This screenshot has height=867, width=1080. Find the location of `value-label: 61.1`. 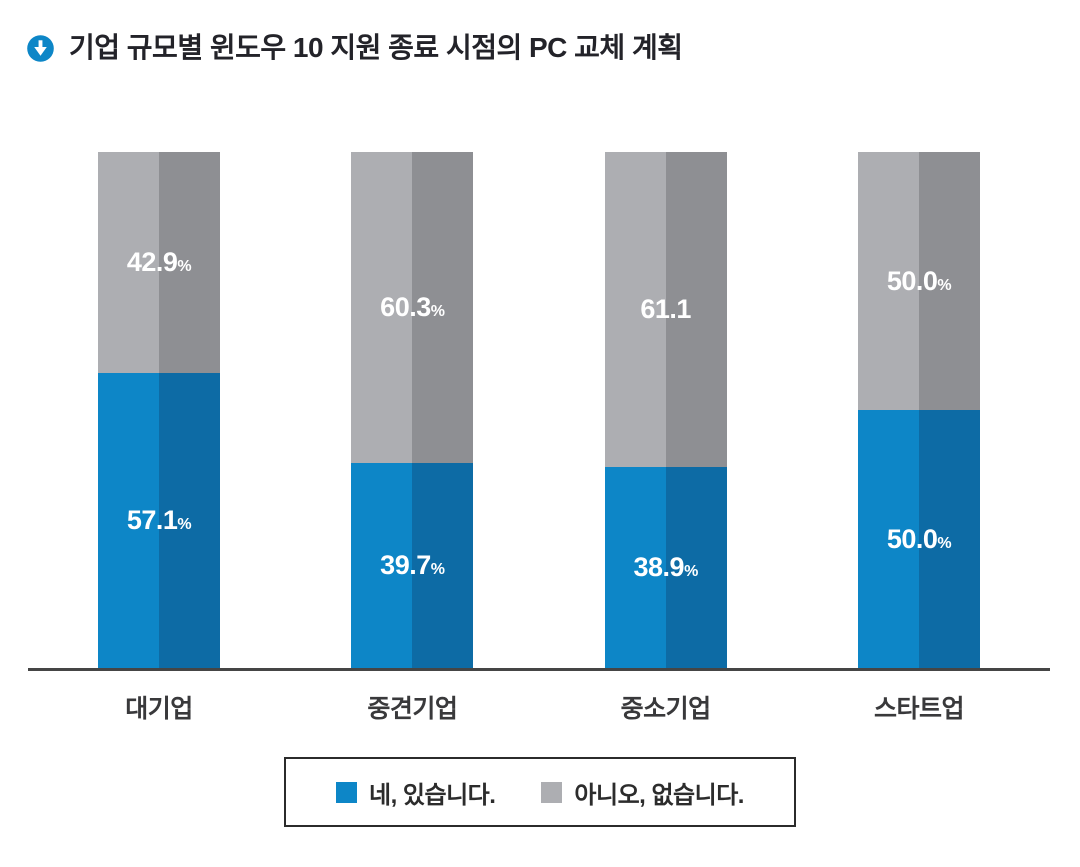

value-label: 61.1 is located at coordinates (665, 309).